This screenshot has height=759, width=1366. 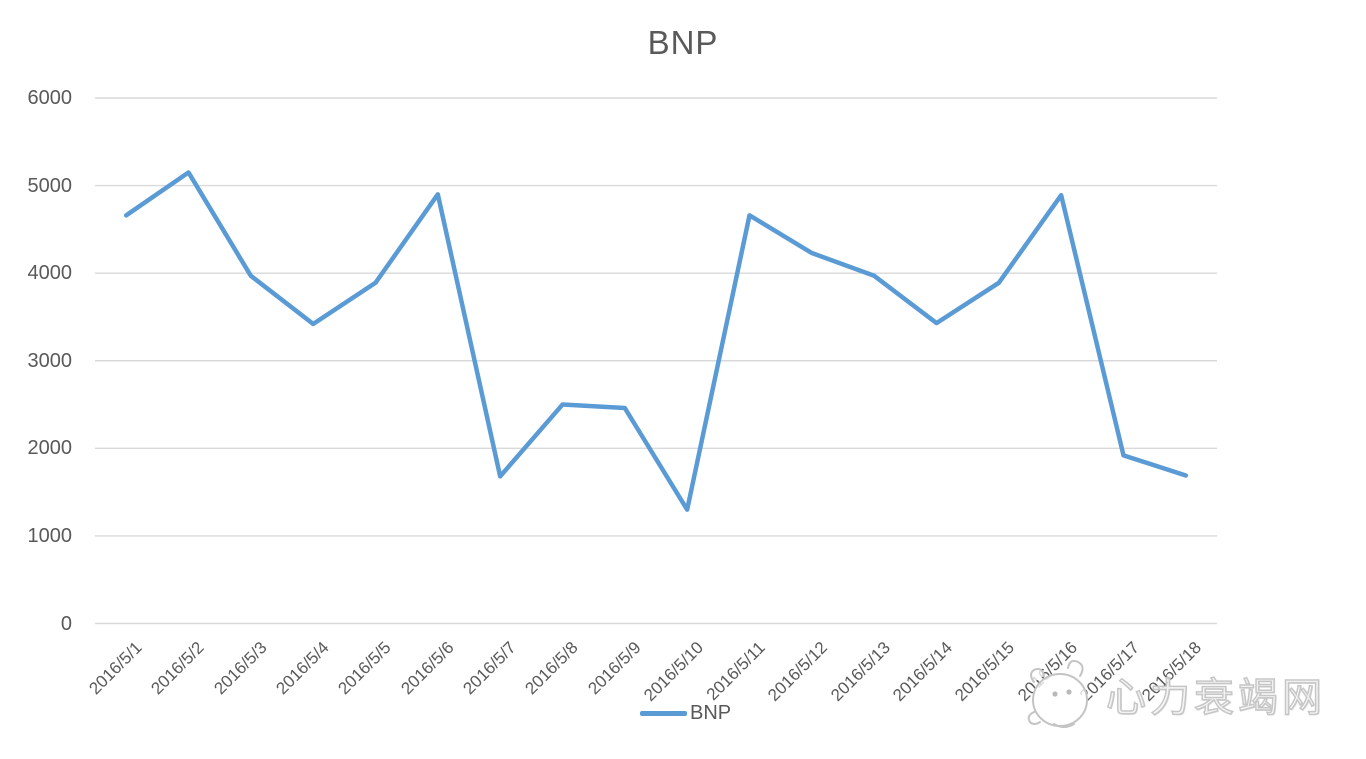 I want to click on legend: BNP, so click(x=685, y=713).